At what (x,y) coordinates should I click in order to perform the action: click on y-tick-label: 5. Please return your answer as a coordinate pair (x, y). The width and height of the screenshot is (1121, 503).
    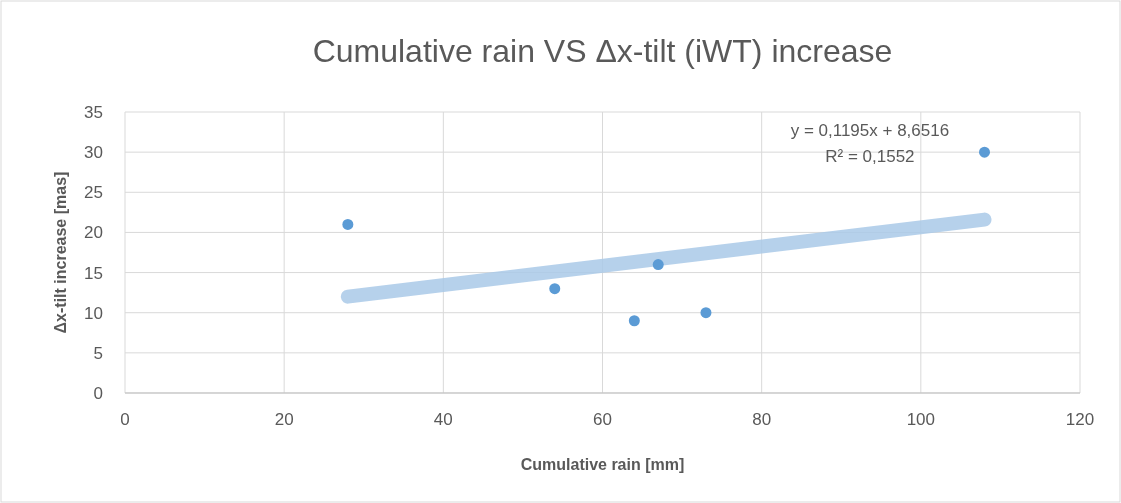
    Looking at the image, I should click on (98, 353).